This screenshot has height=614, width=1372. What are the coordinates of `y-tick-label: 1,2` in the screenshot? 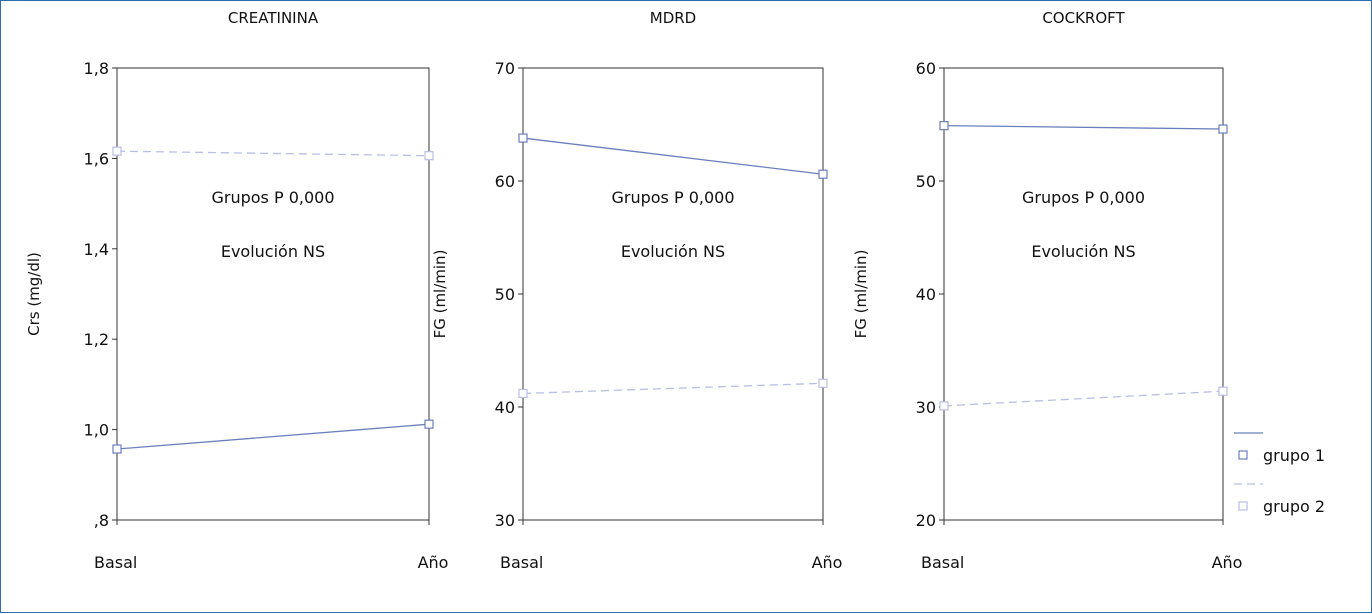 It's located at (96, 339).